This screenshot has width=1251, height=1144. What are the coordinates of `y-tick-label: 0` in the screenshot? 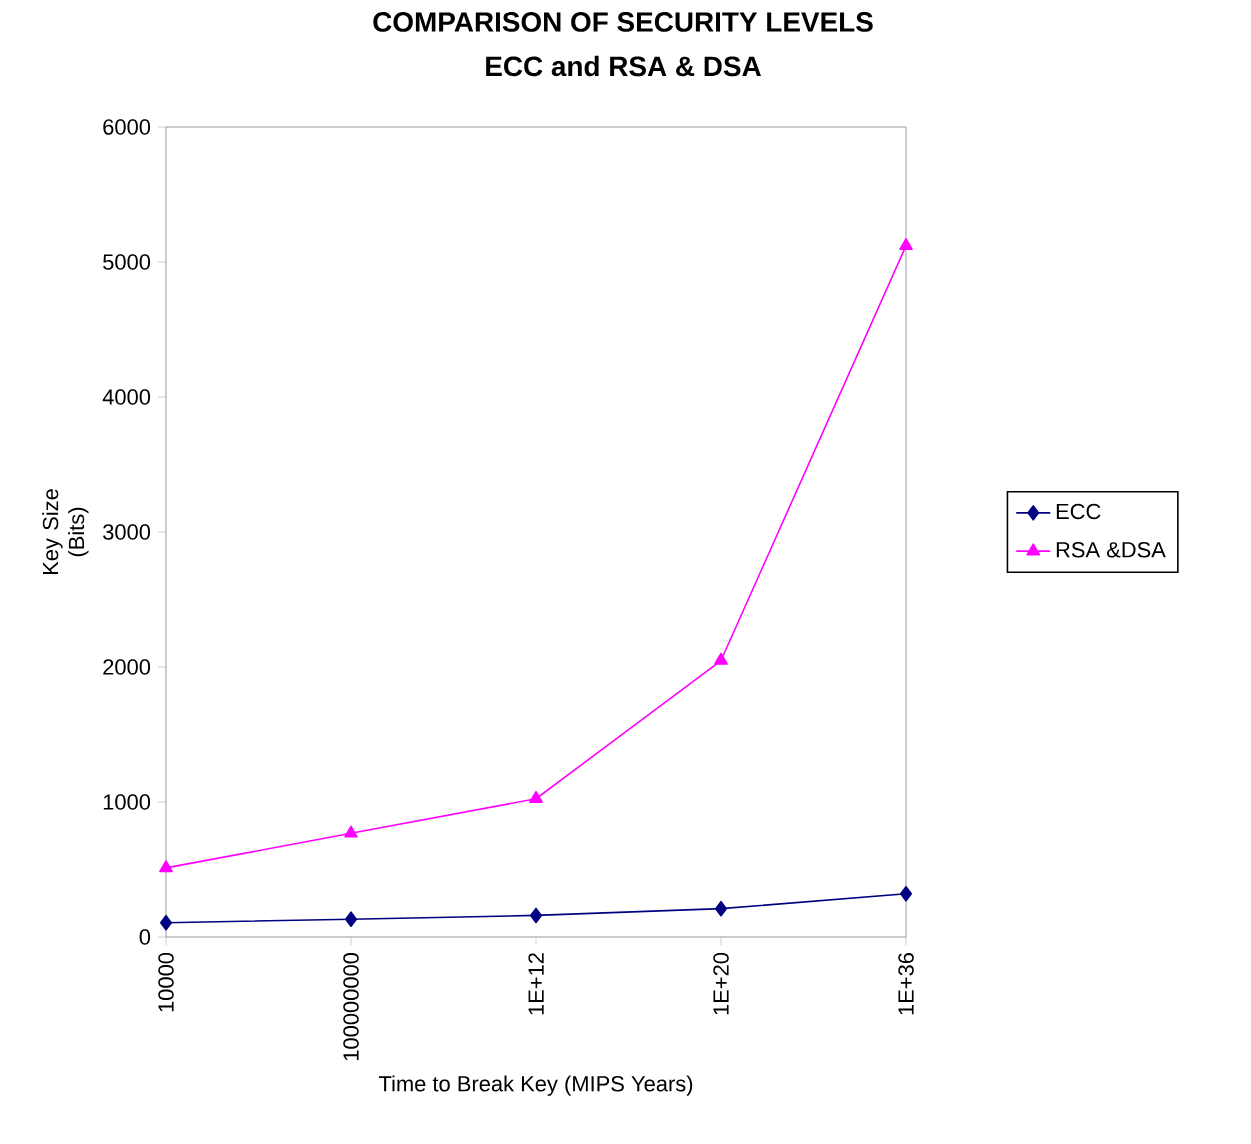 It's located at (145, 937).